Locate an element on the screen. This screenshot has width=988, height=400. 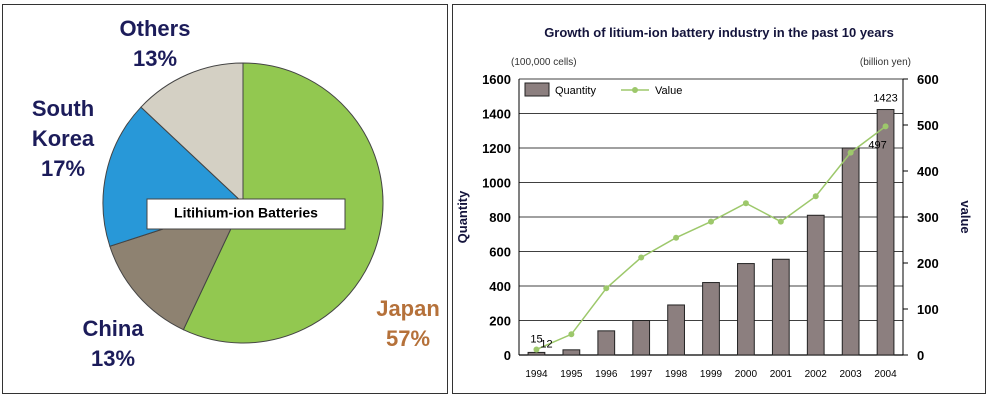
y-tick-label: 200 is located at coordinates (500, 321).